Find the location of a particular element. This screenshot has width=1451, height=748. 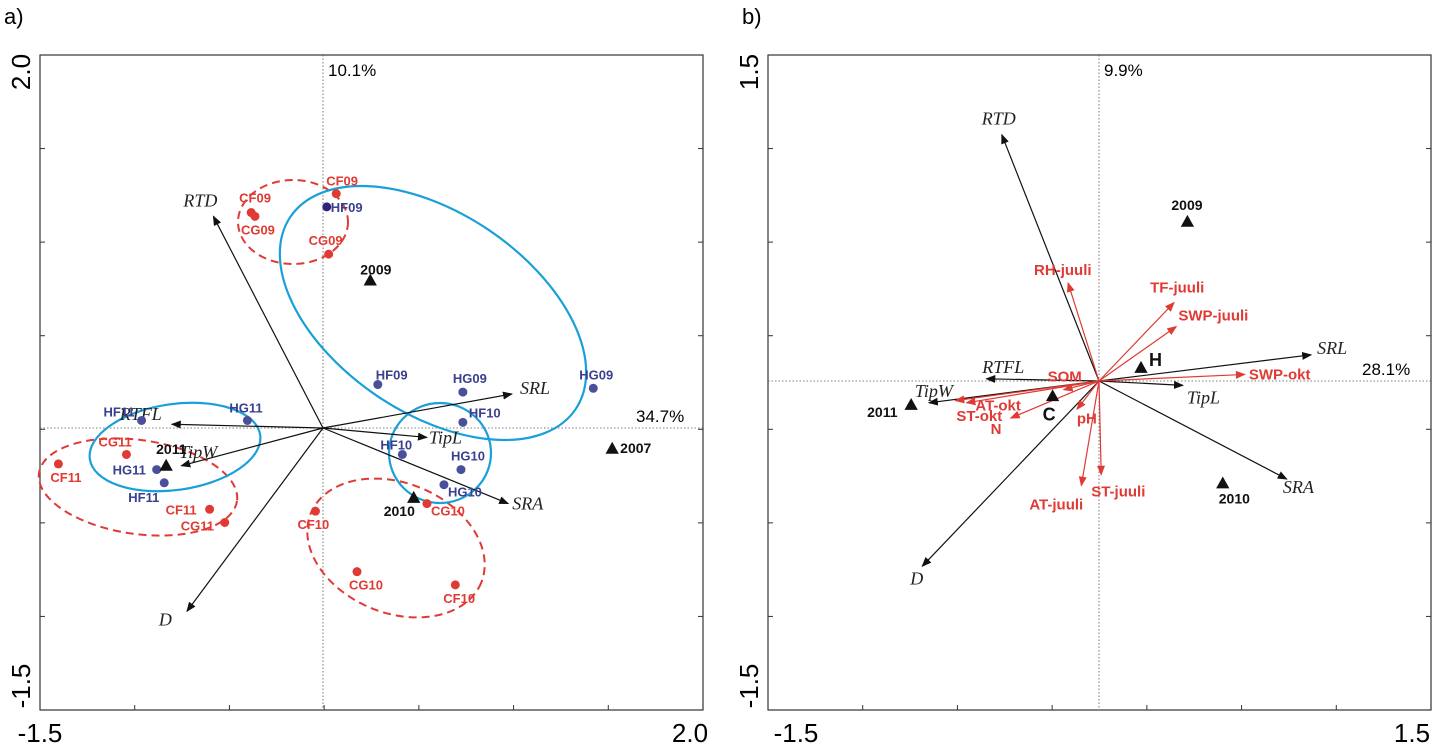

point-marker-2009 is located at coordinates (1187, 220).